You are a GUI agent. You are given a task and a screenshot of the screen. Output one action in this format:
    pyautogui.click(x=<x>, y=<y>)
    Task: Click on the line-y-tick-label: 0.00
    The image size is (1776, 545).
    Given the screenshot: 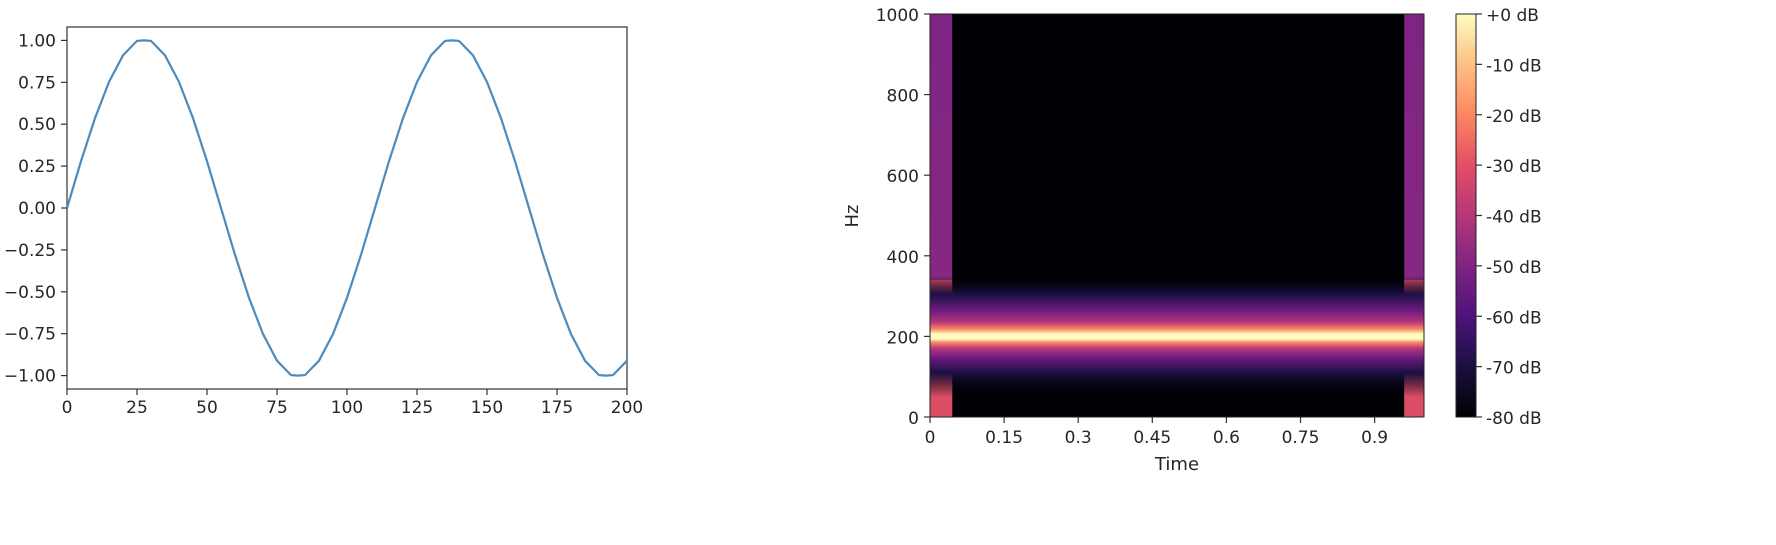 What is the action you would take?
    pyautogui.click(x=37, y=209)
    